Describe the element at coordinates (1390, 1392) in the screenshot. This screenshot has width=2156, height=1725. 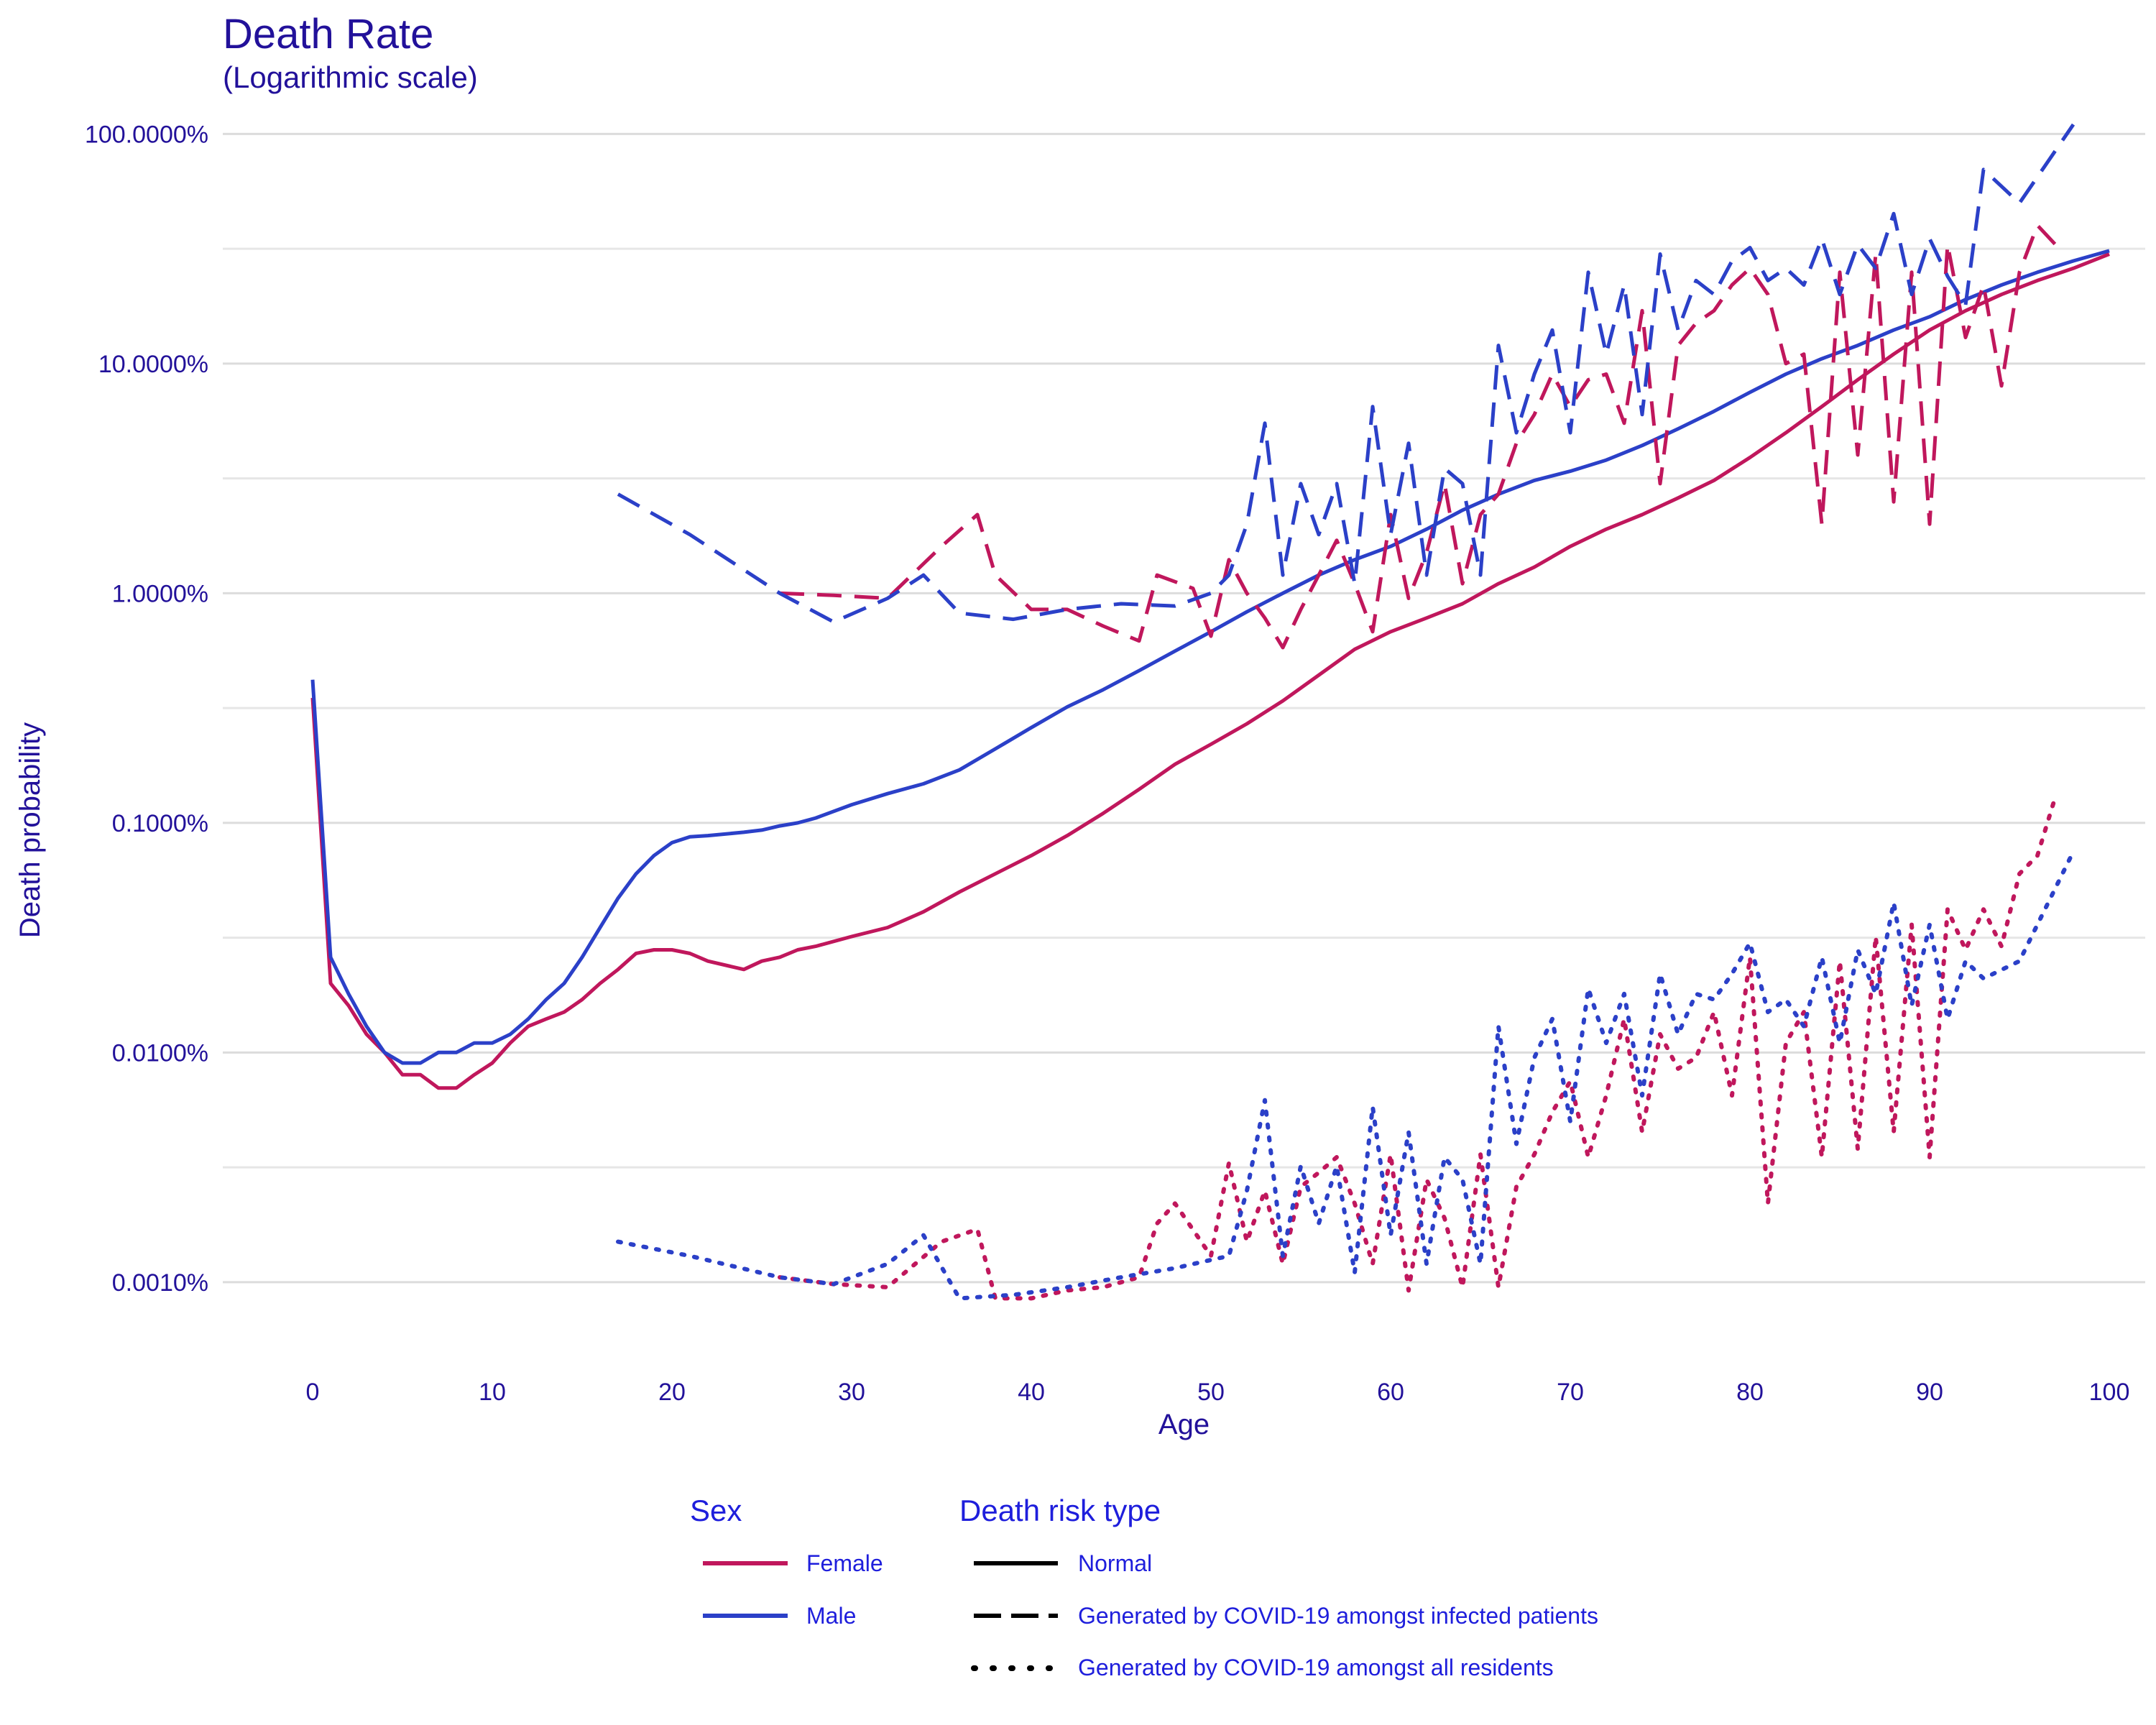
I see `x-tick-label: 60` at that location.